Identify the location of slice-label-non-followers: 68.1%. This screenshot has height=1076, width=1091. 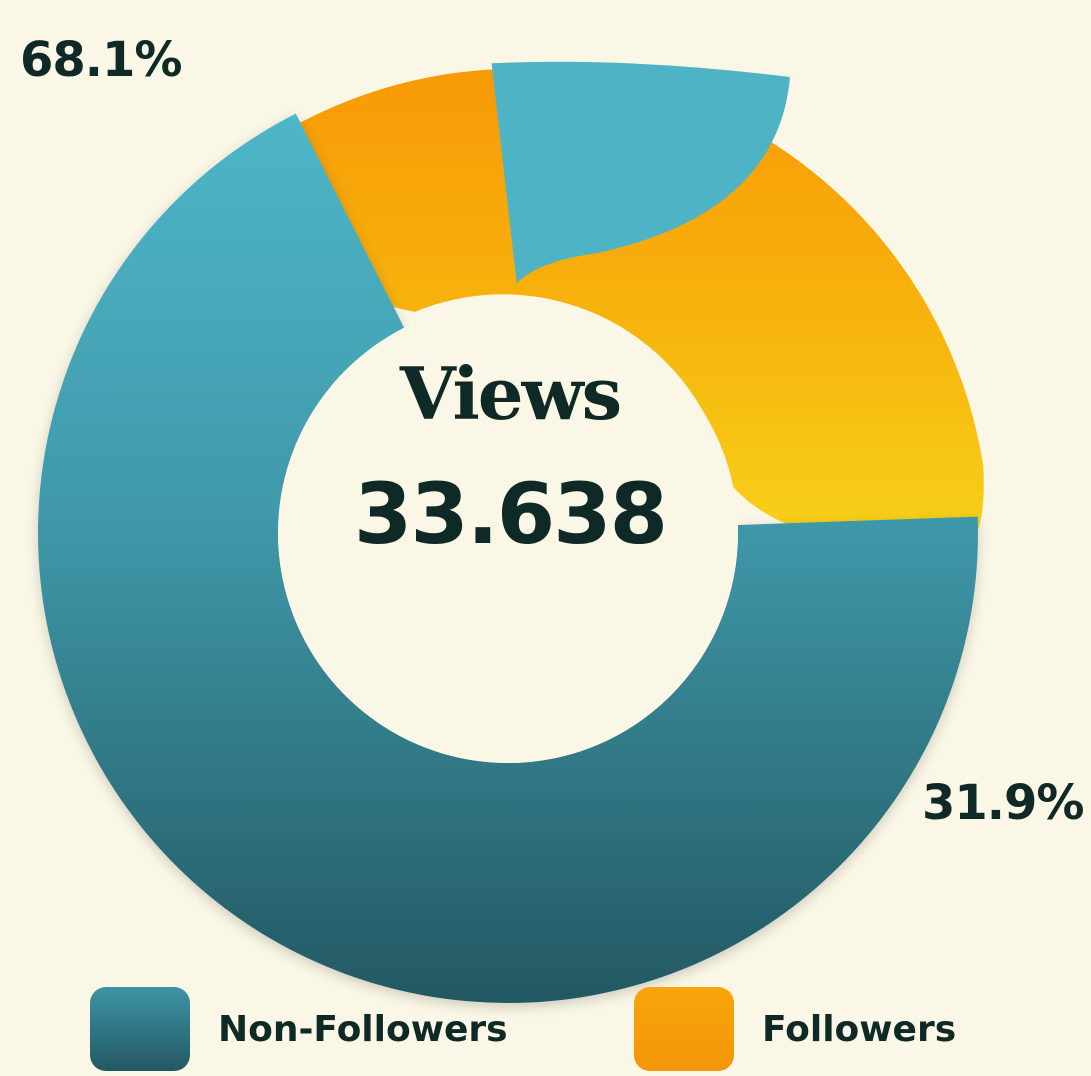
(101, 60).